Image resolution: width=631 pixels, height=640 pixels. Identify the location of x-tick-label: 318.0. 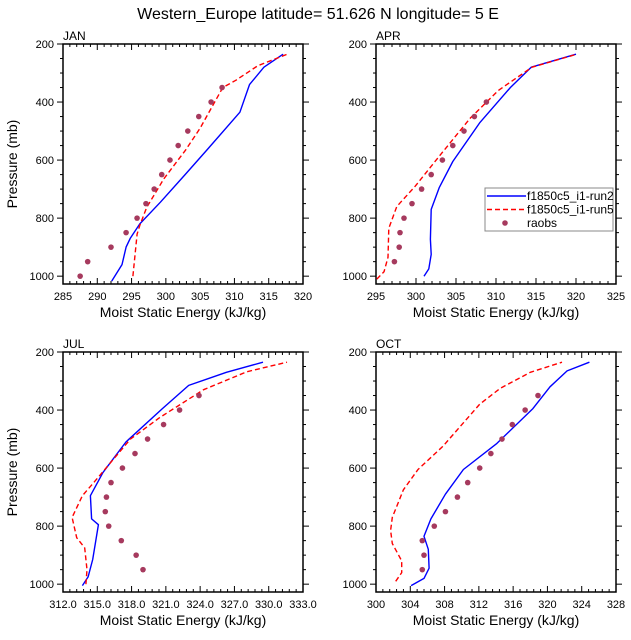
(132, 605).